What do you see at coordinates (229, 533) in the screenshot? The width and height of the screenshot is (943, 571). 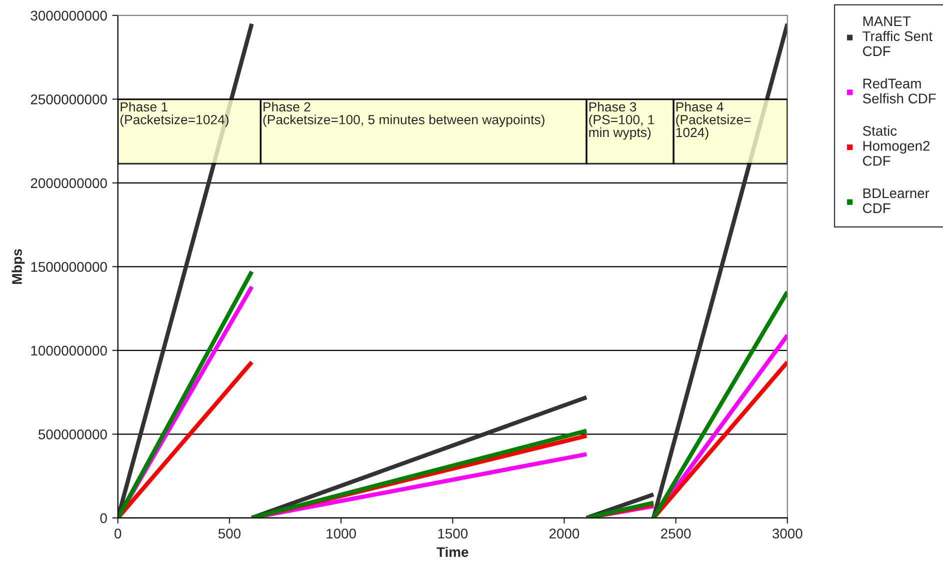 I see `x-tick-label: 500` at bounding box center [229, 533].